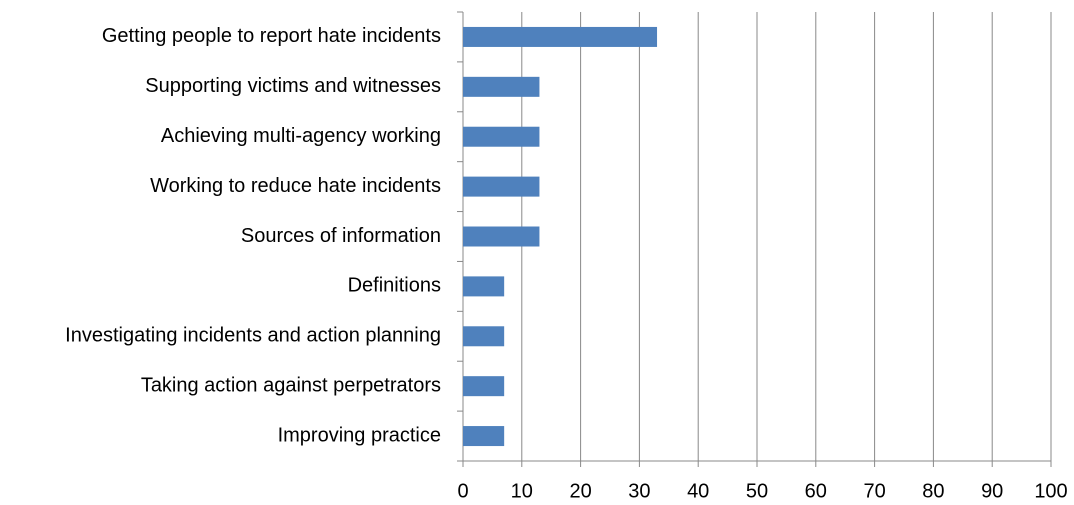  I want to click on y-tick-label: Getting people to report hate incidents, so click(271, 36).